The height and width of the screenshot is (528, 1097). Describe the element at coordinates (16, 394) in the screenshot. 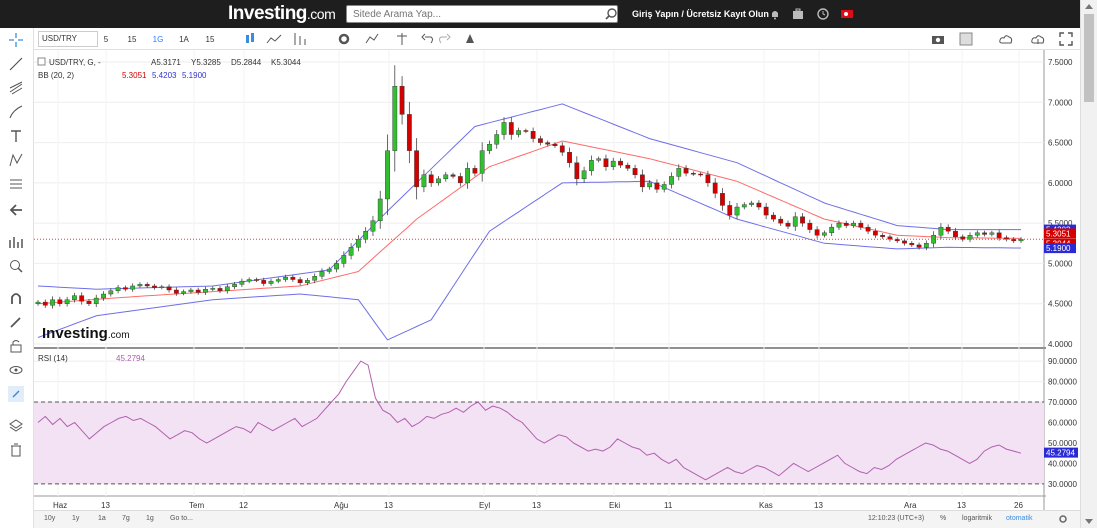

I see `link-icon` at that location.